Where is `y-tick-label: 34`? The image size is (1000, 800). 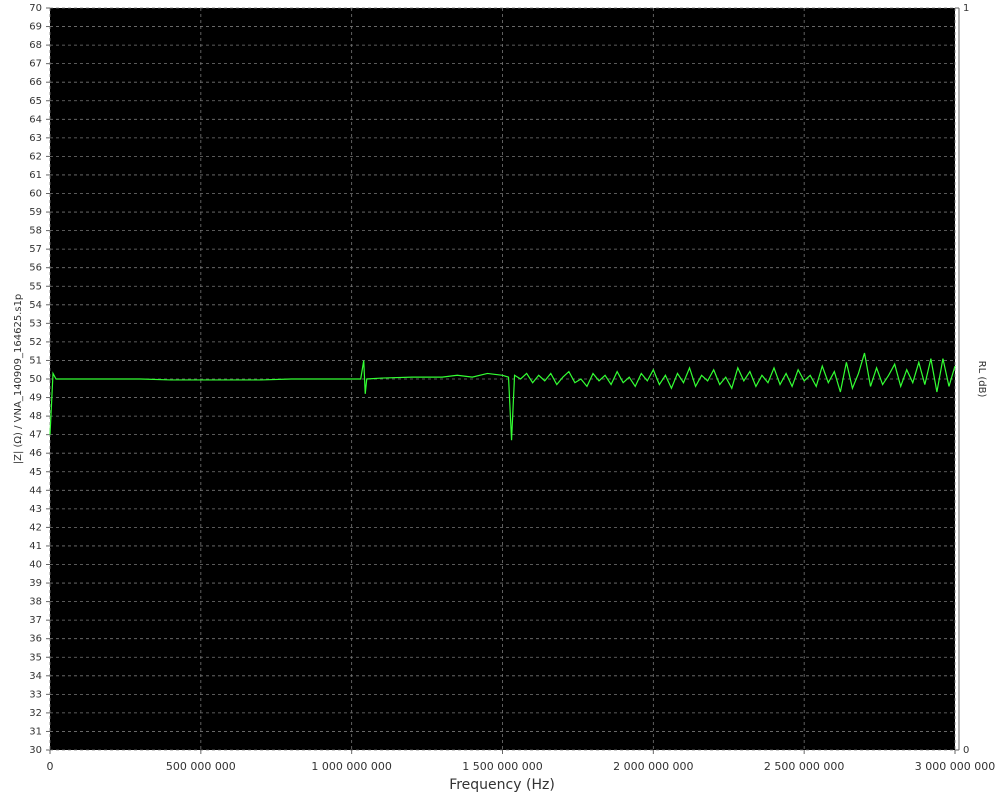 y-tick-label: 34 is located at coordinates (35, 676).